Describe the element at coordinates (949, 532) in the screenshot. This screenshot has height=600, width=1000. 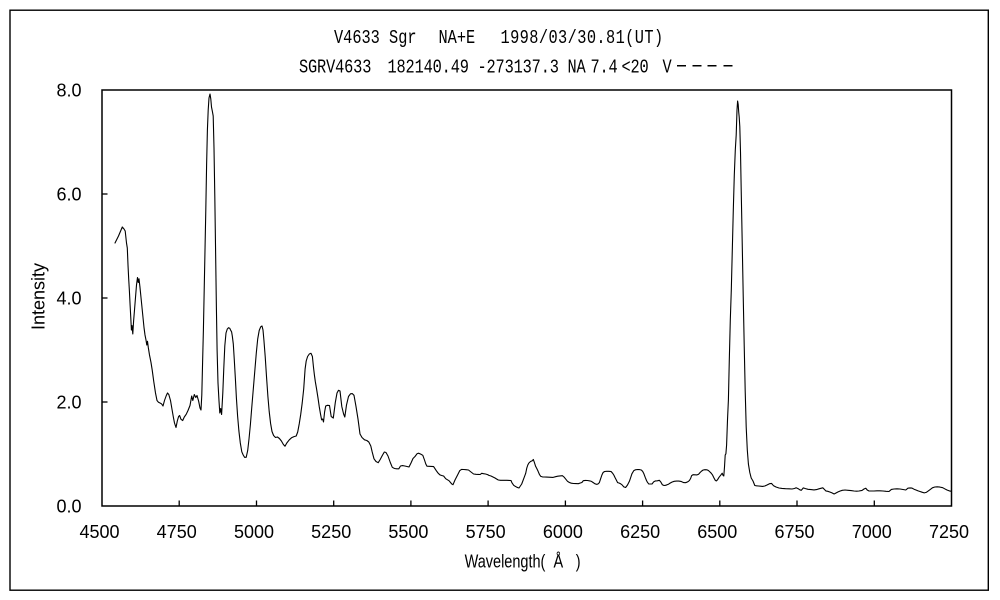
I see `svg-text: 7250` at that location.